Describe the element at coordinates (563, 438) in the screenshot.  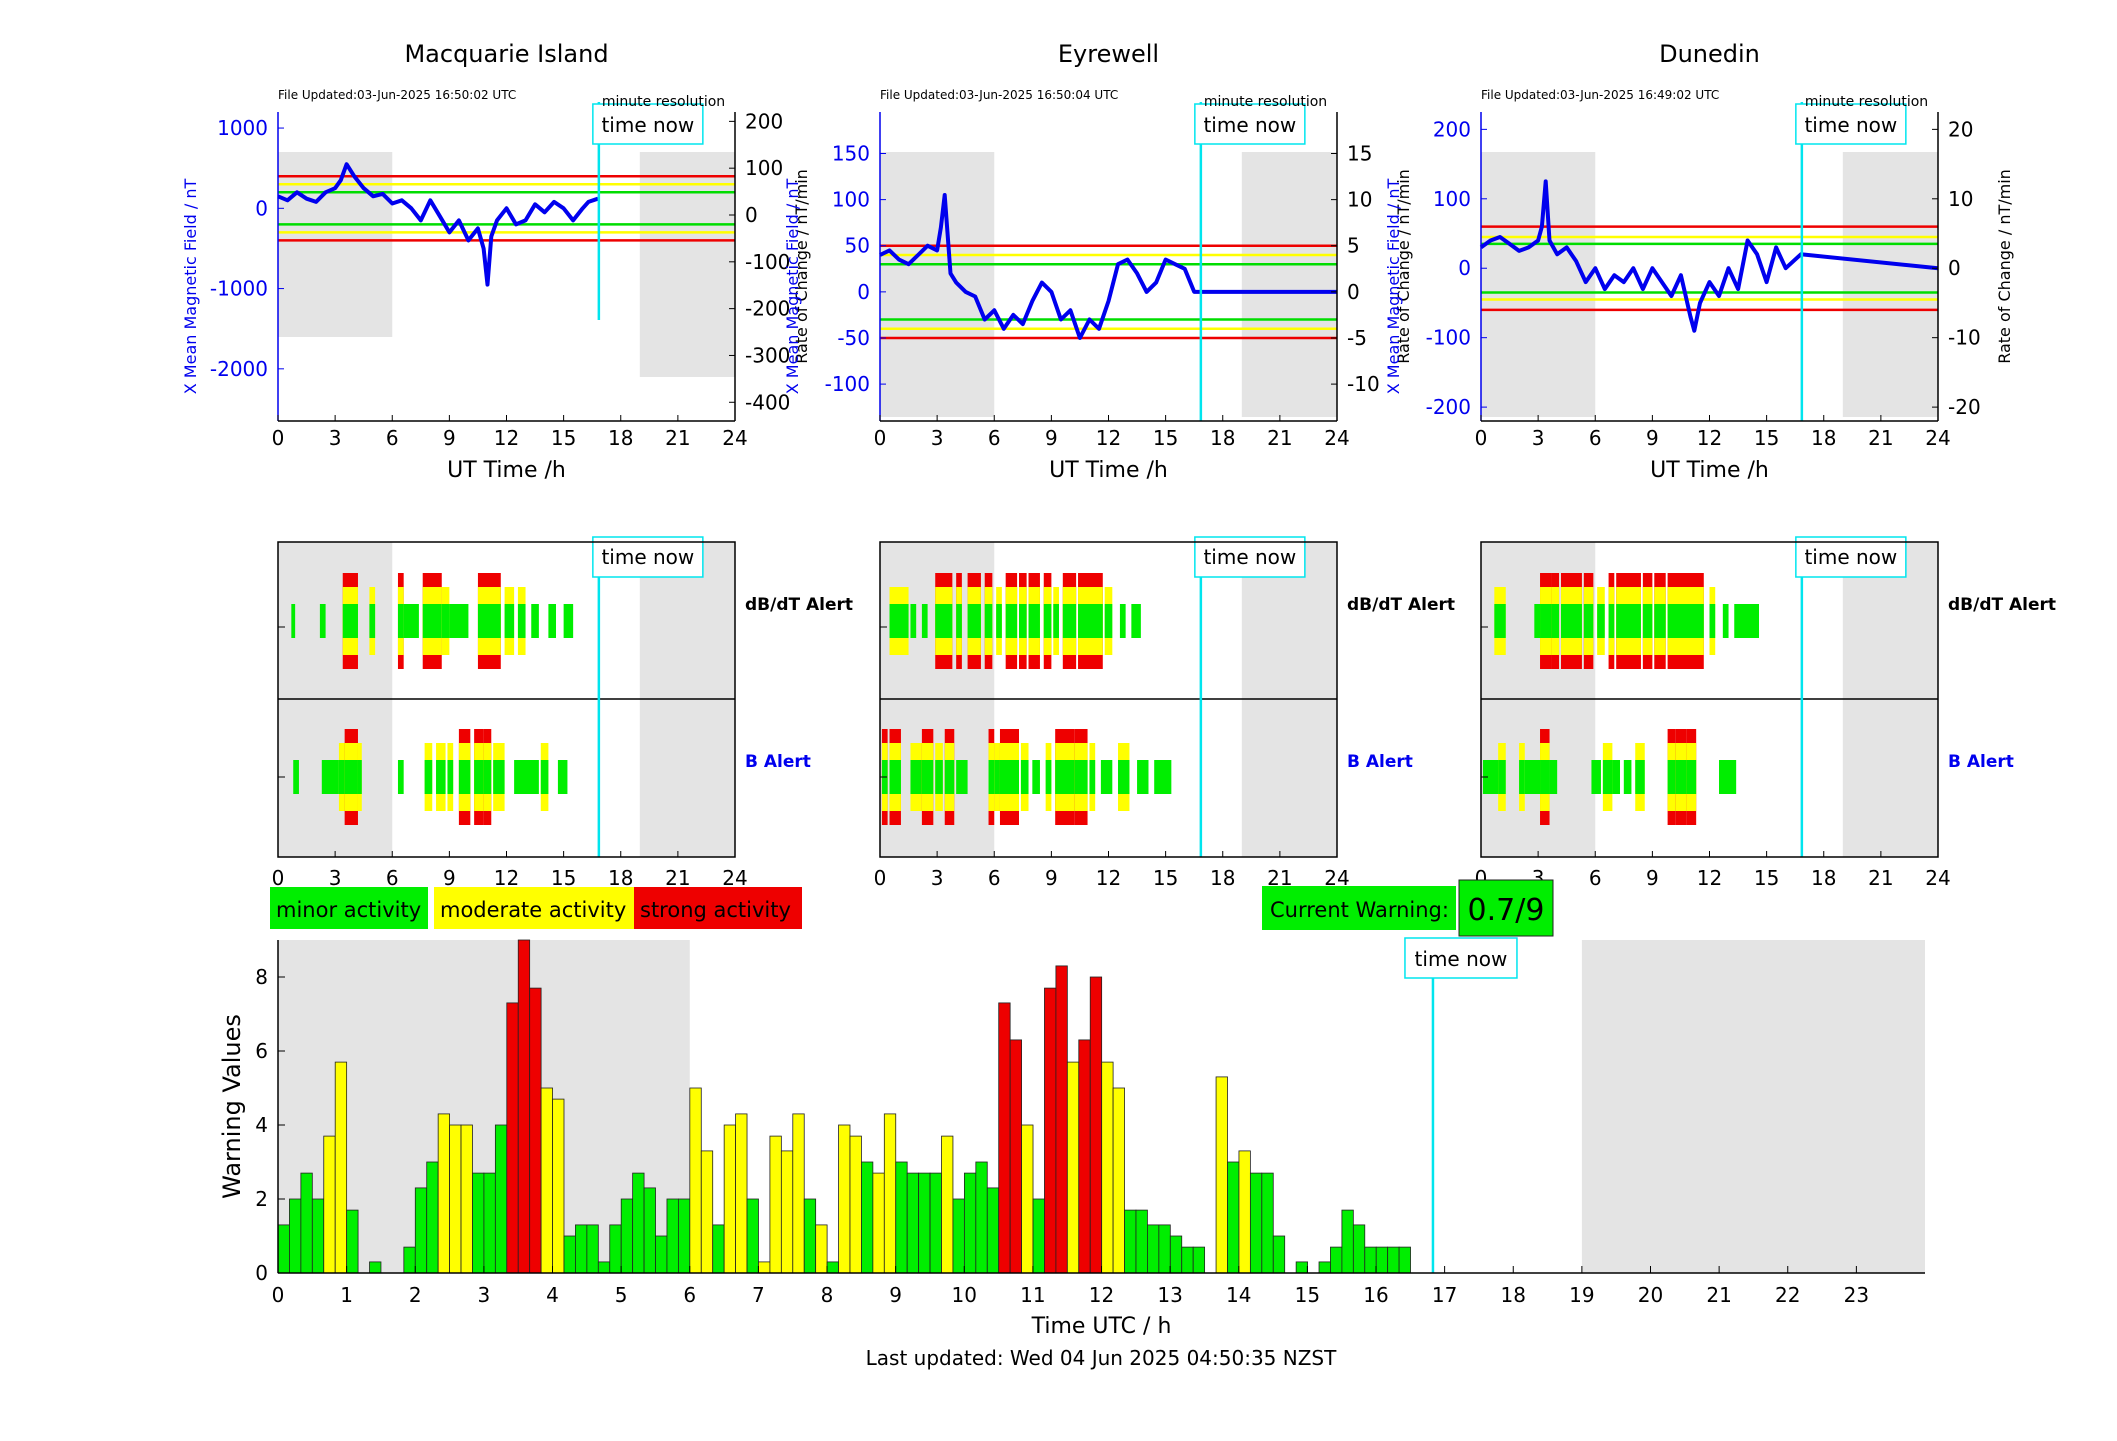
I see `x-tick-label: 15` at that location.